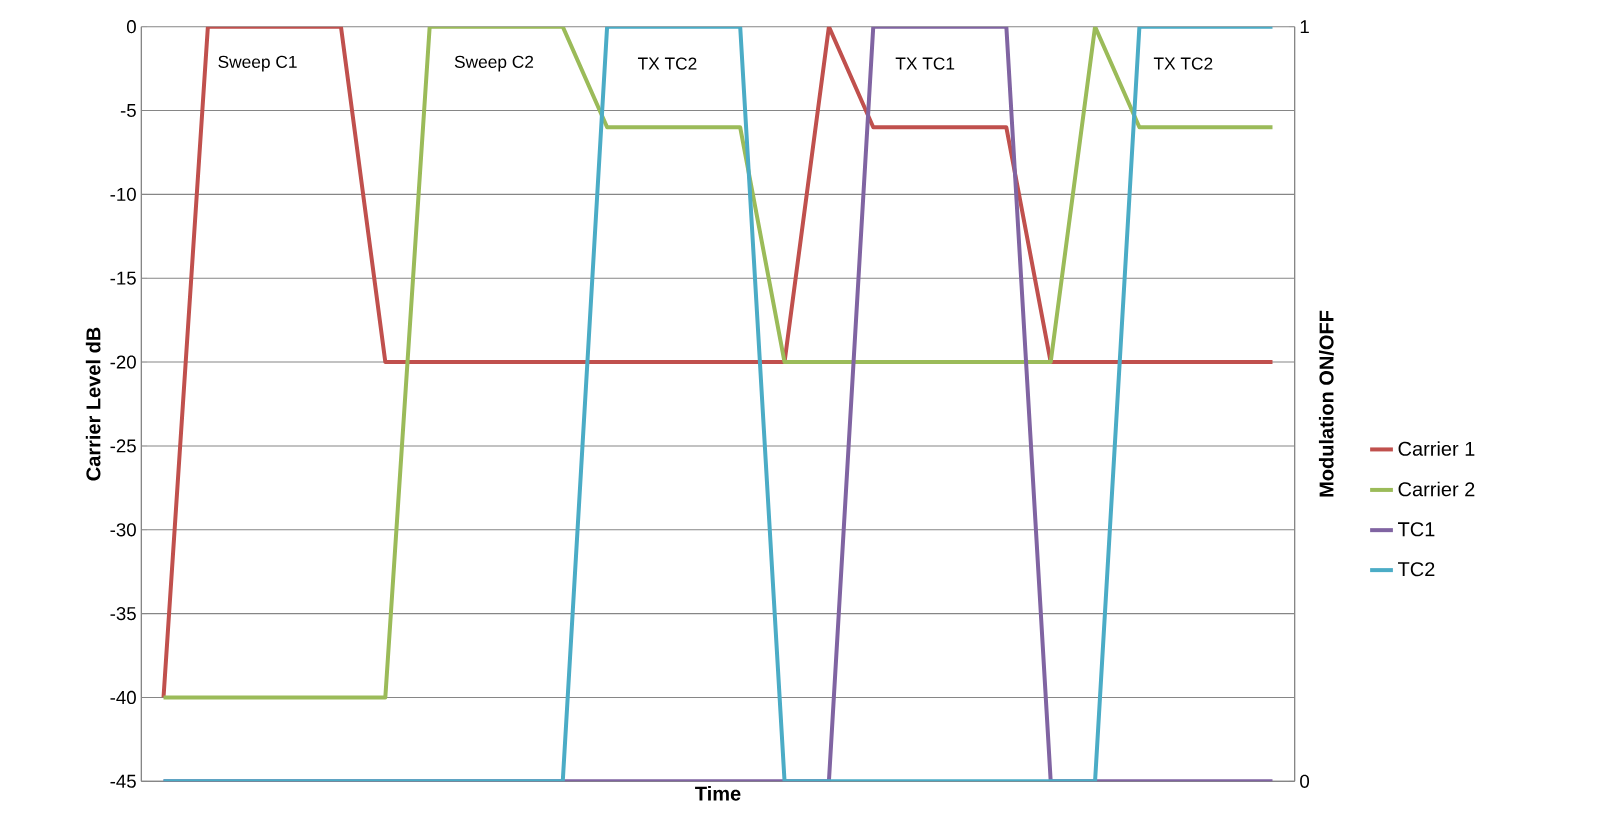 Image resolution: width=1618 pixels, height=824 pixels. Describe the element at coordinates (123, 530) in the screenshot. I see `y-tick-label: -30` at that location.